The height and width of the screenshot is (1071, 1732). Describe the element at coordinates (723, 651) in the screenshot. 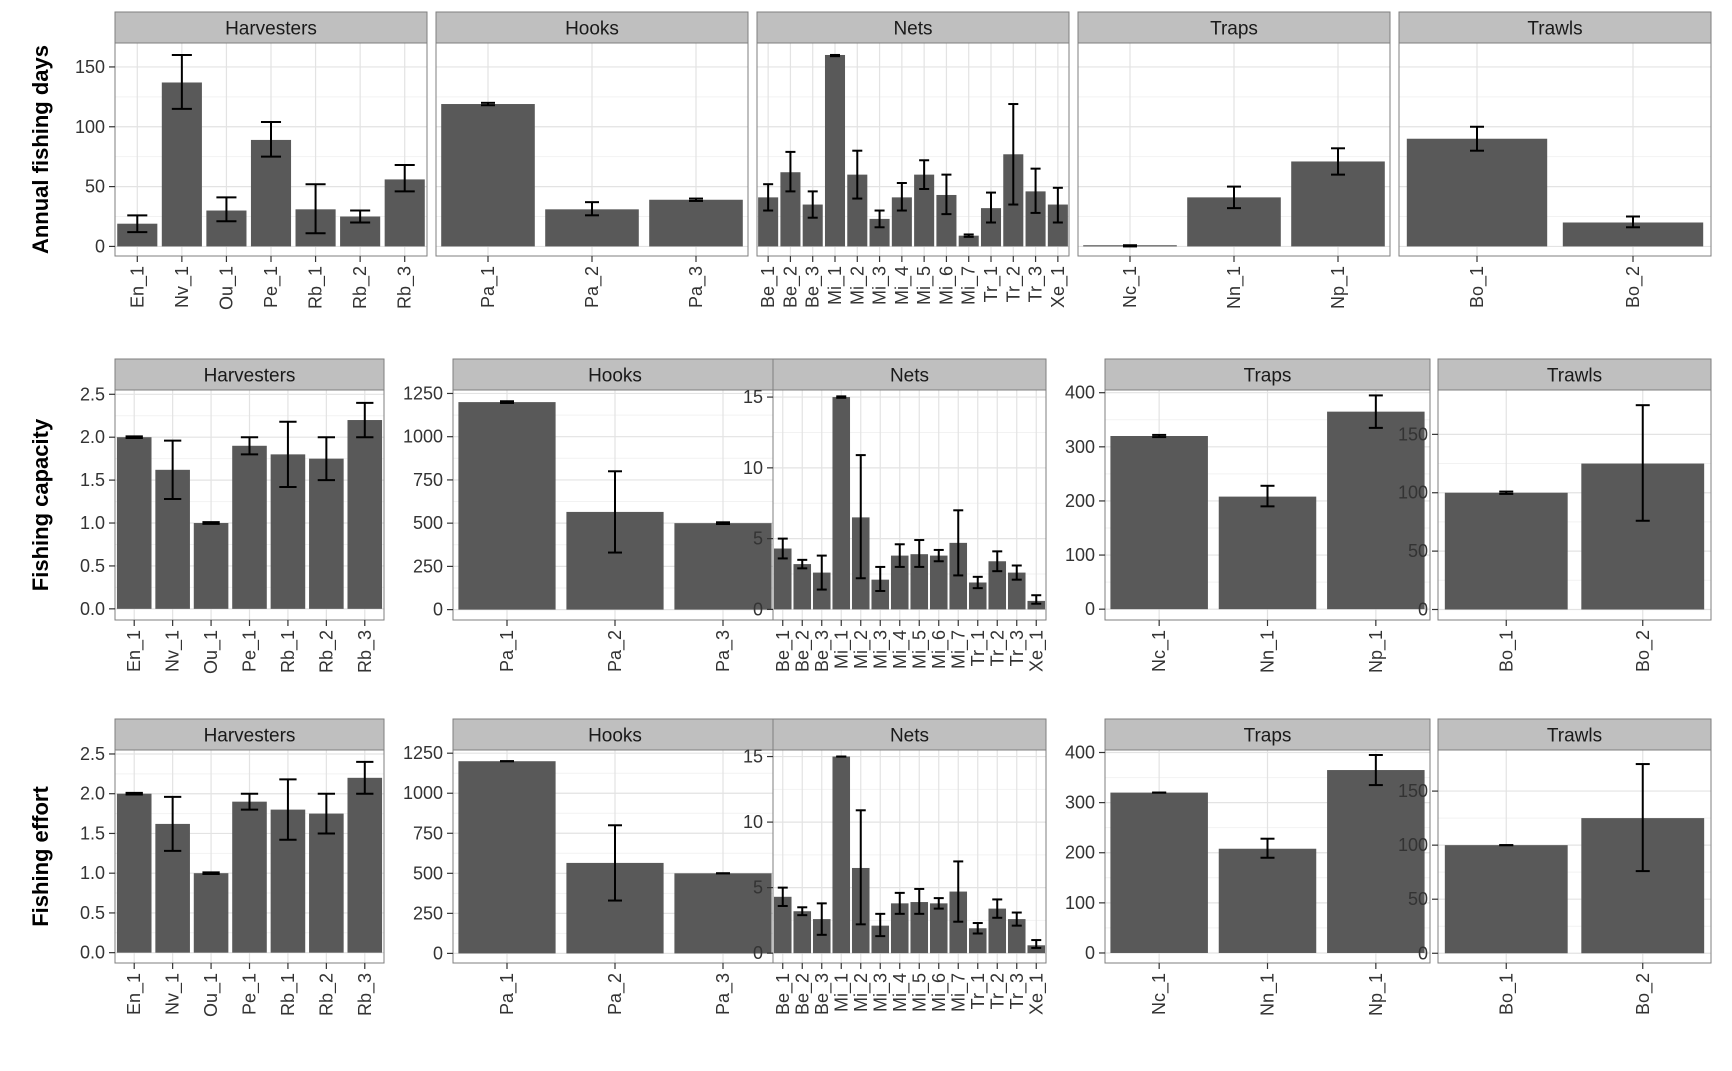

I see `x-tick-label: Pa_3` at that location.